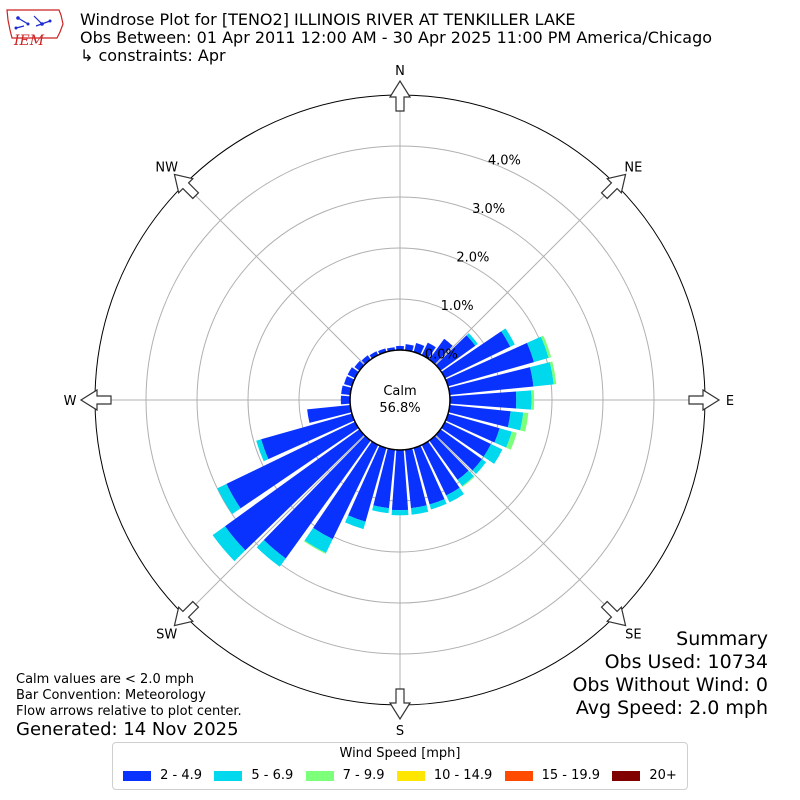 Image resolution: width=800 pixels, height=800 pixels. Describe the element at coordinates (166, 168) in the screenshot. I see `direction-label: NW` at that location.